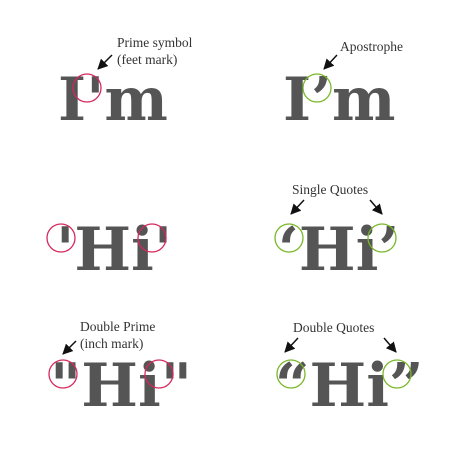  I want to click on word-im-apostrophe: I’m, so click(339, 100).